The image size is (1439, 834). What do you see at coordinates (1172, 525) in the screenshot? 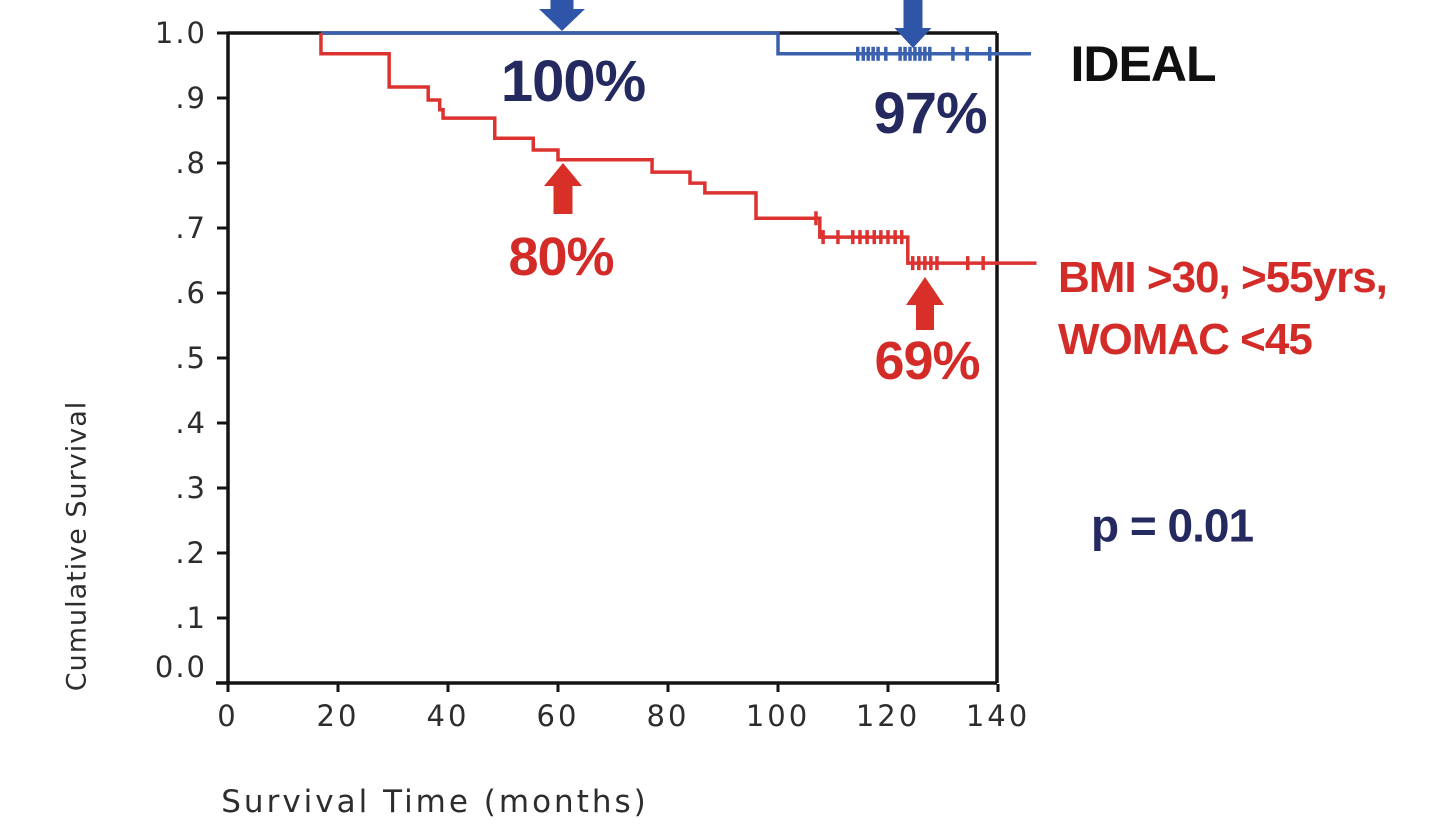
I see `annotation-p-value: p = 0.01` at bounding box center [1172, 525].